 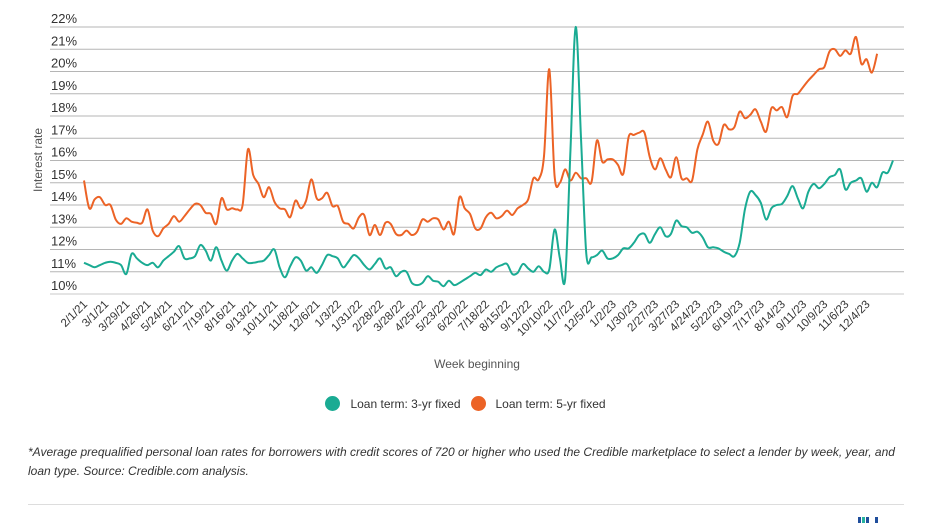 I want to click on y-tick-label: 18%, so click(x=64, y=107).